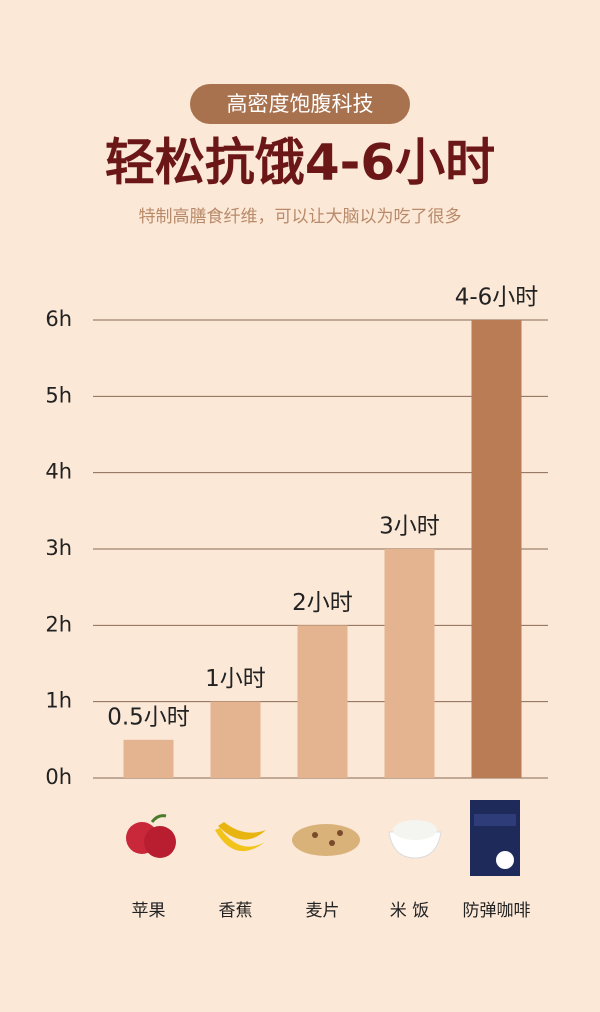 The image size is (600, 1012). What do you see at coordinates (300, 163) in the screenshot?
I see `chart-title: 轻松抗饿4-6小时` at bounding box center [300, 163].